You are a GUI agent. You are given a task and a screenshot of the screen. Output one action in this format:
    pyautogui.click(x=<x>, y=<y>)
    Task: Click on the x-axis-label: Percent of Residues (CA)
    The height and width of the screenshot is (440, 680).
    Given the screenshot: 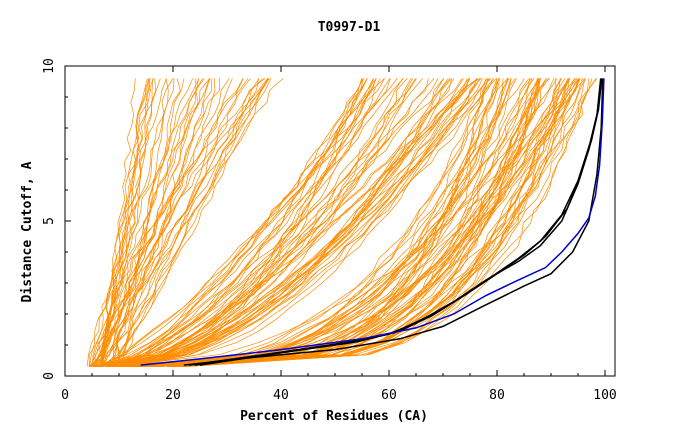 What is the action you would take?
    pyautogui.click(x=334, y=416)
    